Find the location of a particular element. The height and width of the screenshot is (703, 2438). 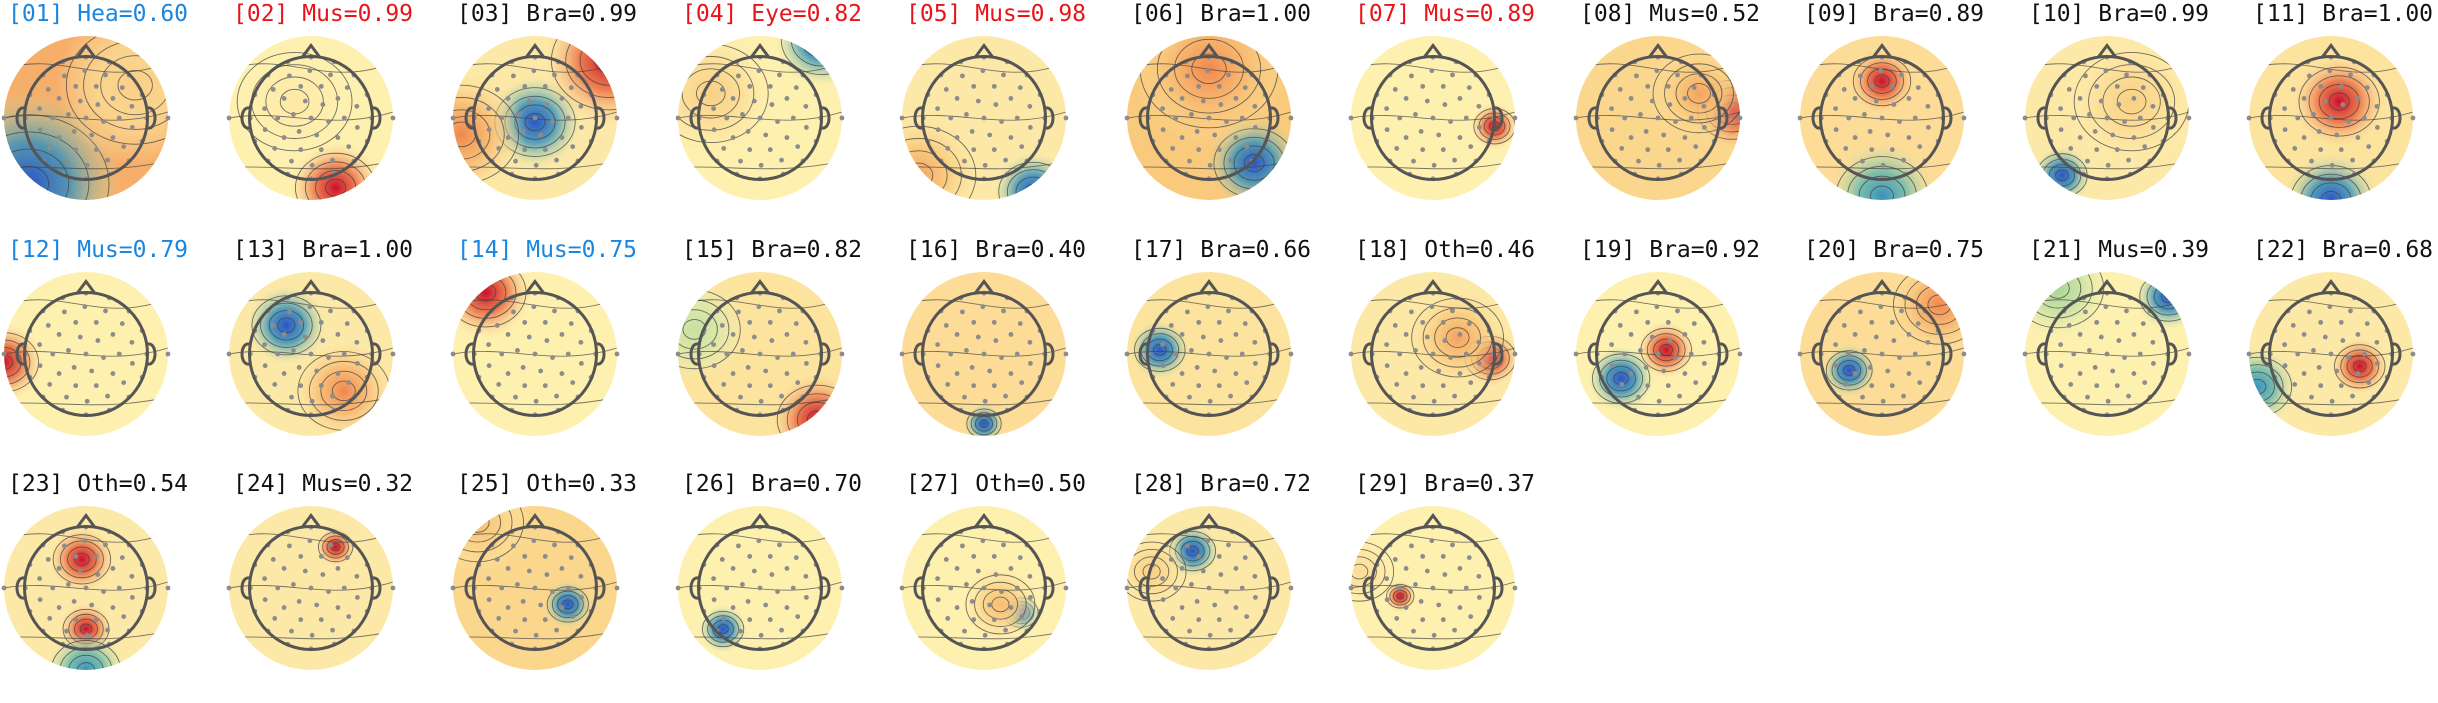

component-cell: [13] Bra=1.00 is located at coordinates (337, 351).